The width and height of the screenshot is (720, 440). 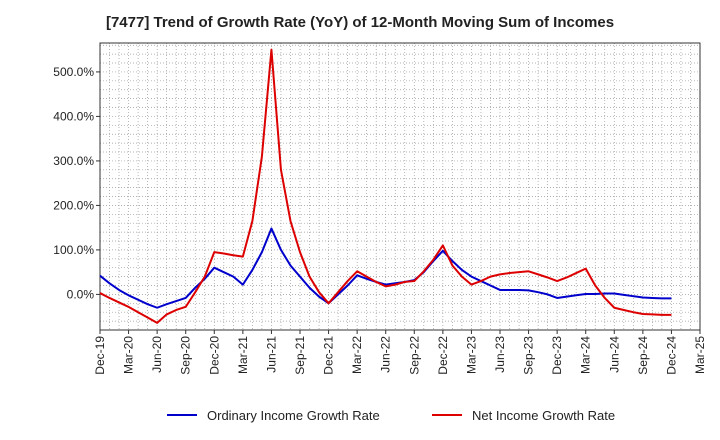 I want to click on x-tick-label: Mar-24, so click(x=586, y=355).